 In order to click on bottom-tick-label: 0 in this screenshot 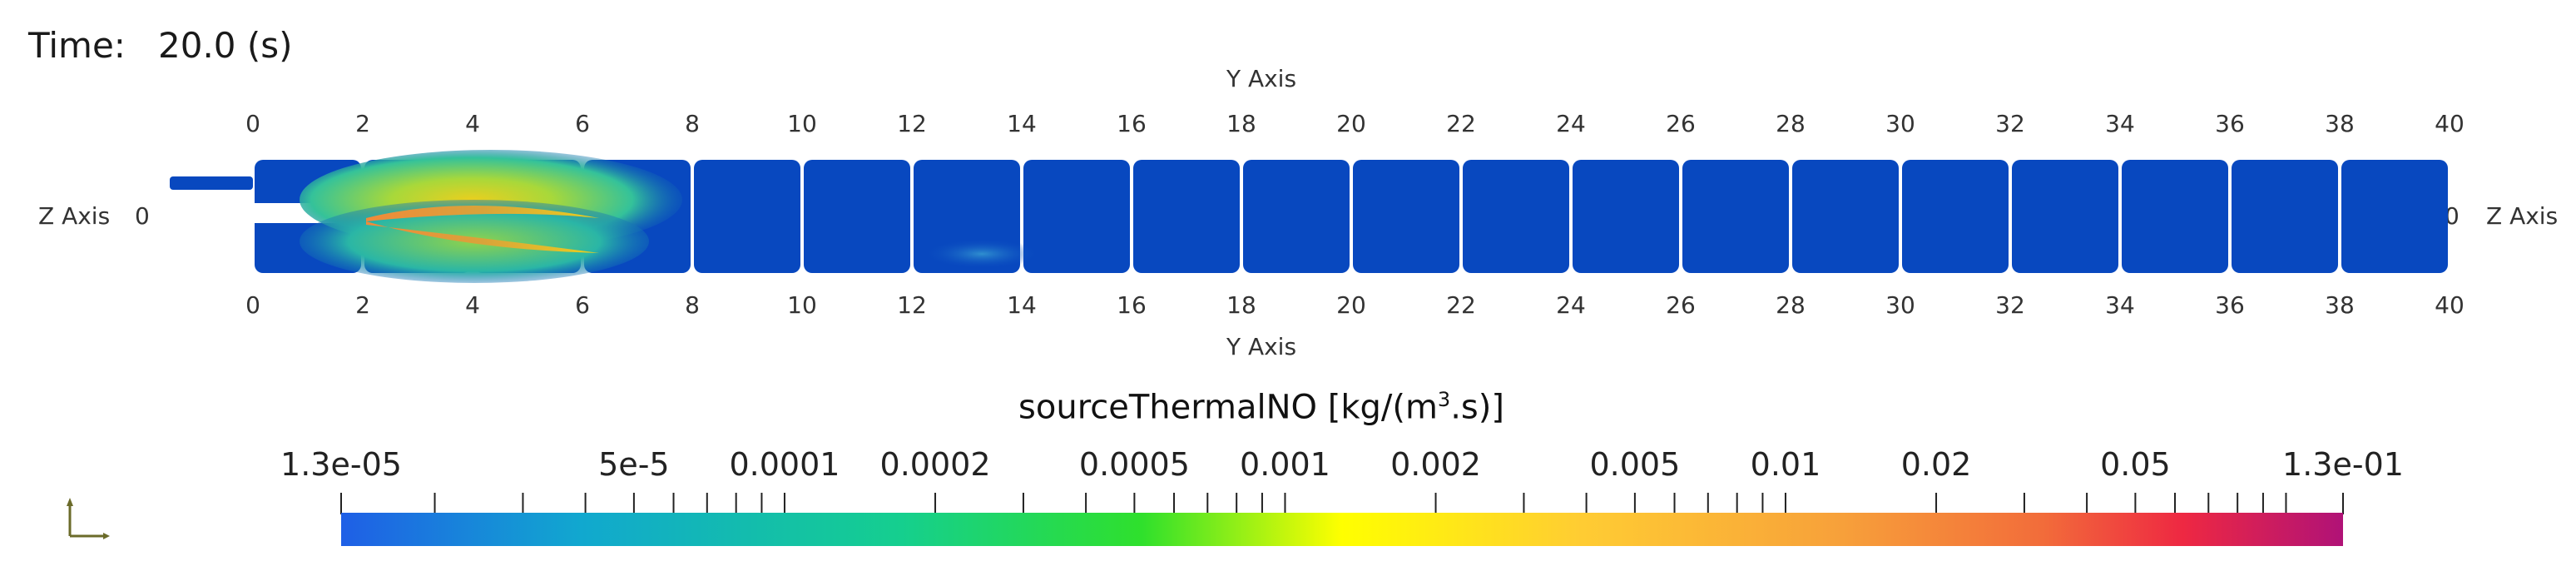, I will do `click(253, 305)`.